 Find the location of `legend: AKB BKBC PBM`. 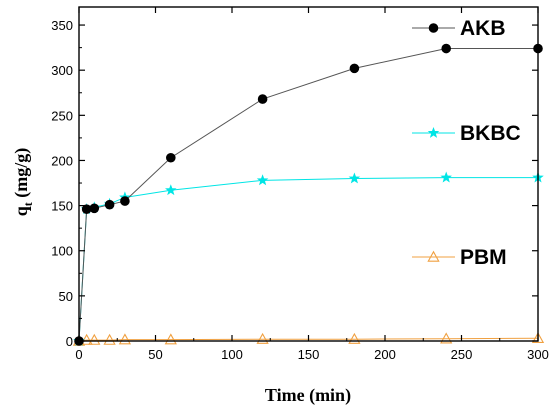

legend: AKB BKBC PBM is located at coordinates (466, 143).